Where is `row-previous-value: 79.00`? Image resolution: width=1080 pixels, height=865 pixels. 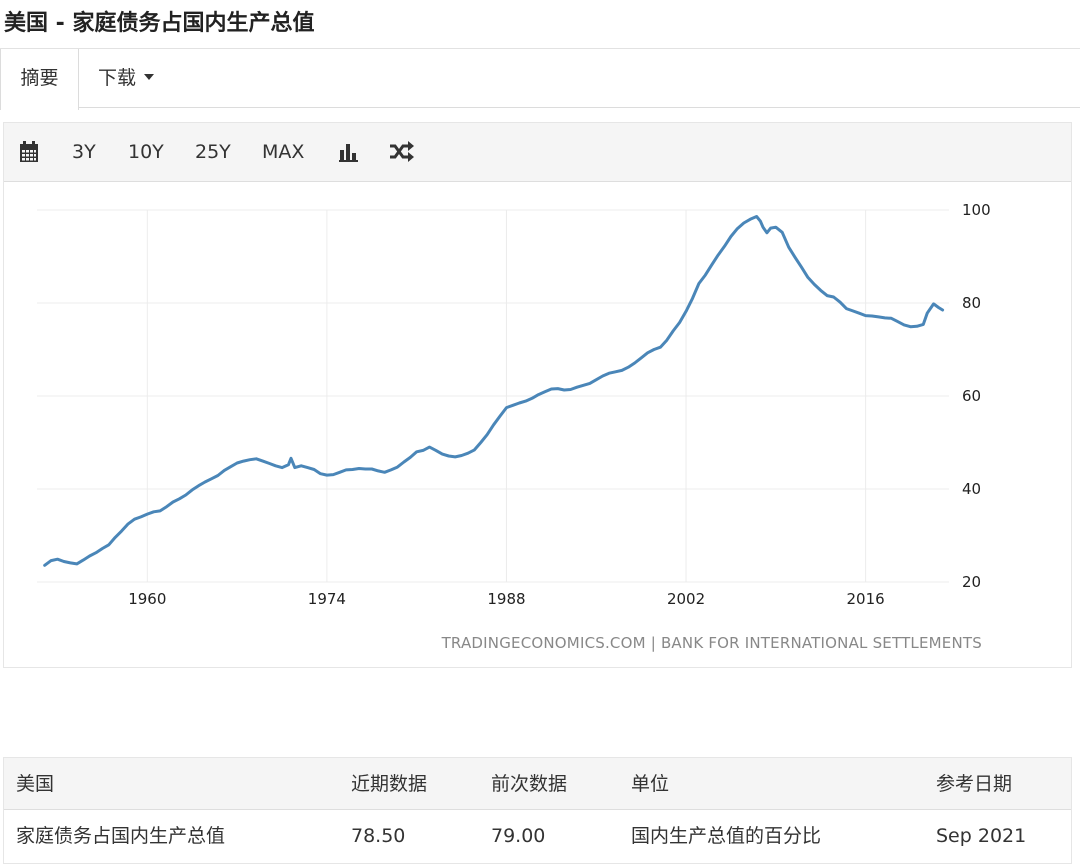 row-previous-value: 79.00 is located at coordinates (518, 836).